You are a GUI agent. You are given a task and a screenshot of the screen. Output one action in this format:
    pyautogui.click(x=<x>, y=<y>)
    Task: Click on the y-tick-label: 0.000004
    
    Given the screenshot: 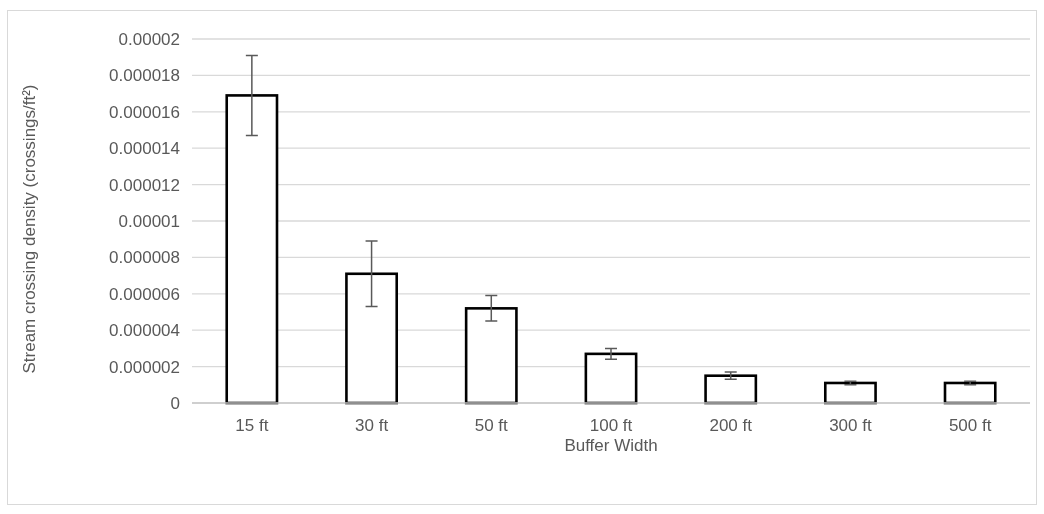 What is the action you would take?
    pyautogui.click(x=144, y=331)
    